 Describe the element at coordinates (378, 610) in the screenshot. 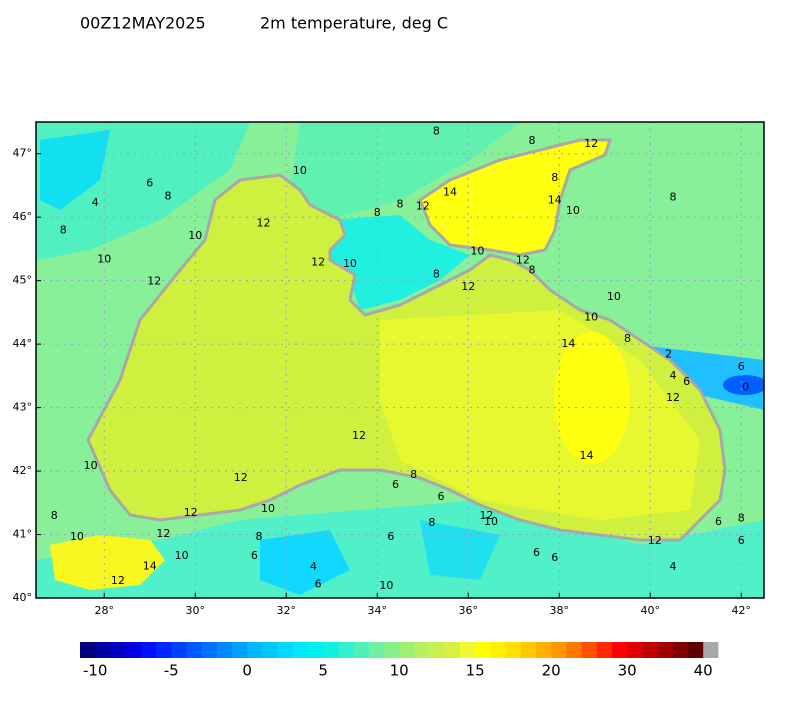

I see `x-tick-label: 34°` at that location.